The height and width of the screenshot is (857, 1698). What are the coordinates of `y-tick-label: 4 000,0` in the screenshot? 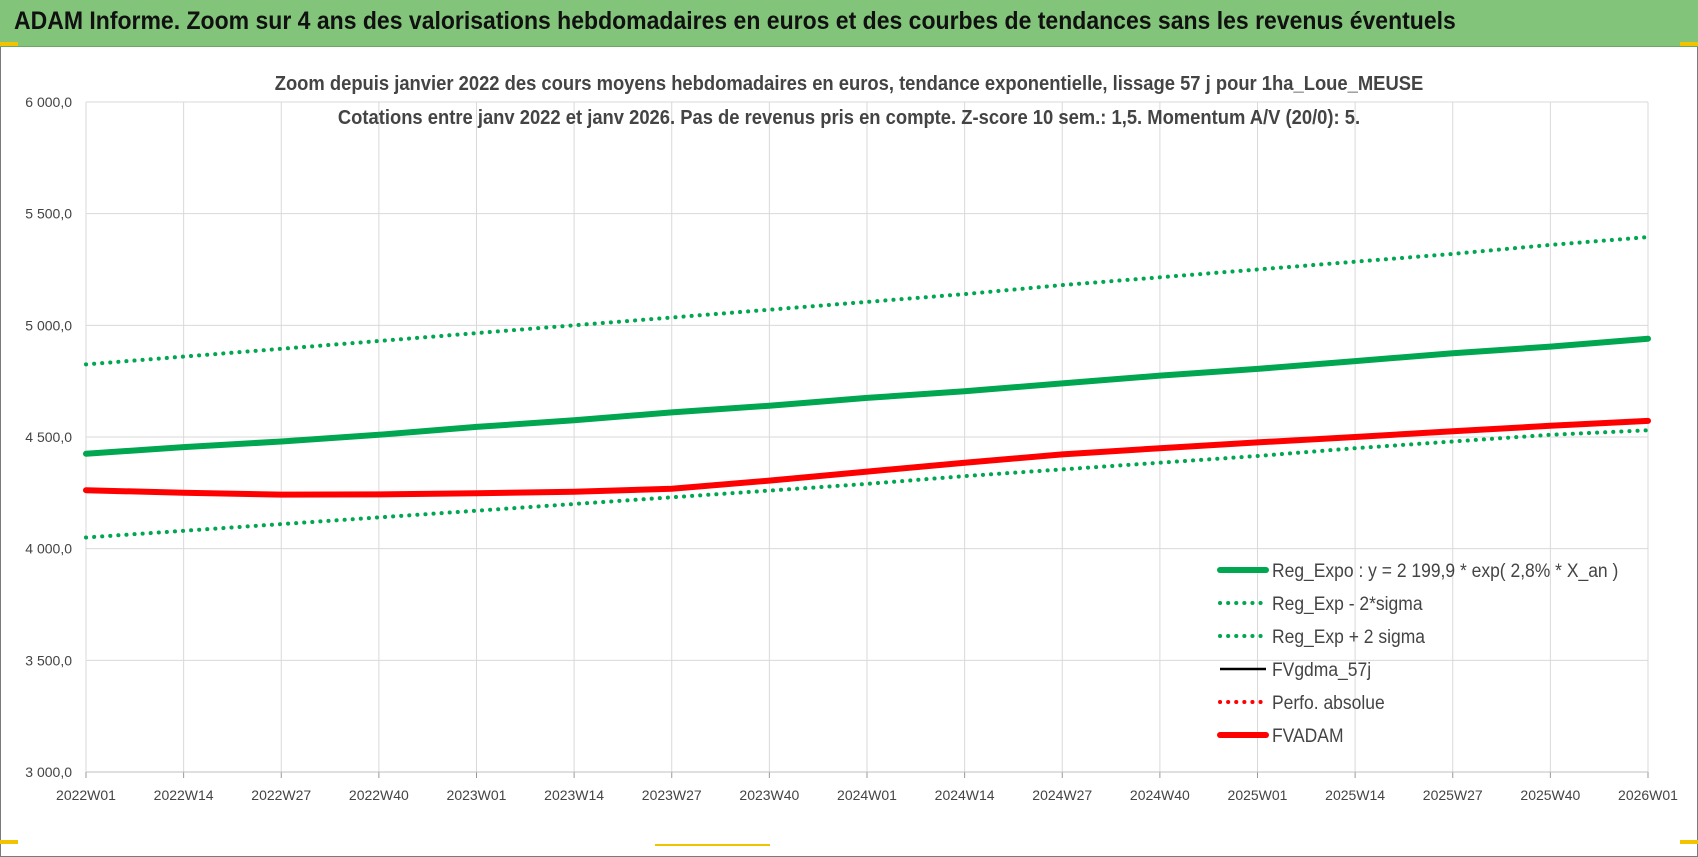 It's located at (48, 549).